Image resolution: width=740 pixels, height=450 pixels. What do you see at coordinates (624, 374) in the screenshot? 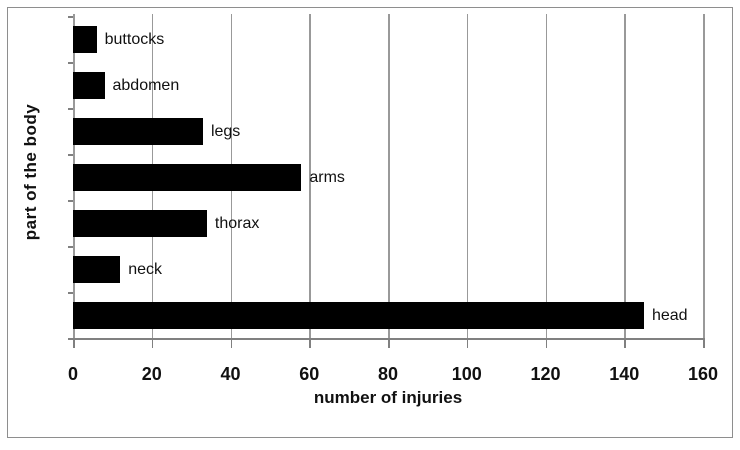
I see `x-tick-label-140: 140` at bounding box center [624, 374].